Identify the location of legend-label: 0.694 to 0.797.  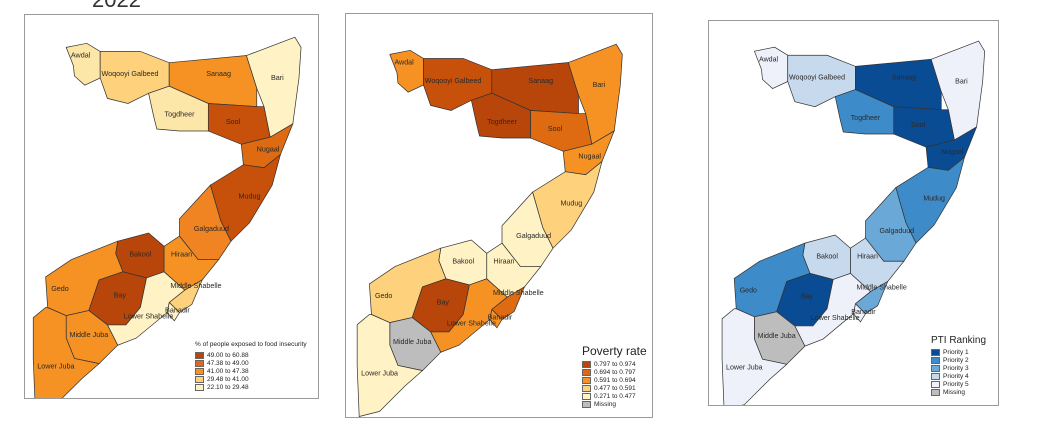
(615, 372).